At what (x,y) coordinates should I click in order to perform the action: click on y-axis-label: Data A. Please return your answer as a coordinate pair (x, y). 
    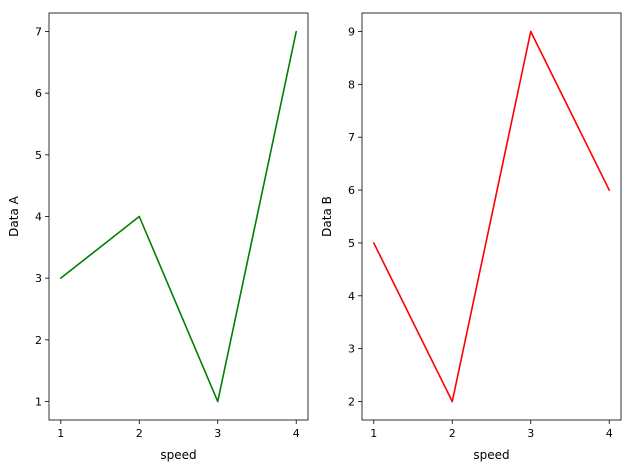
    Looking at the image, I should click on (14, 215).